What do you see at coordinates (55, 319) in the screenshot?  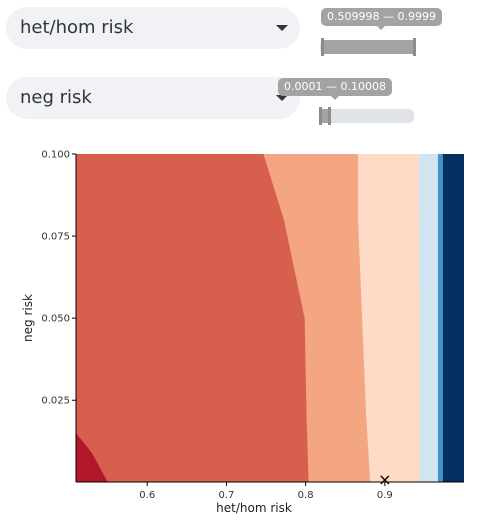 I see `y-tick-label: 0.050` at bounding box center [55, 319].